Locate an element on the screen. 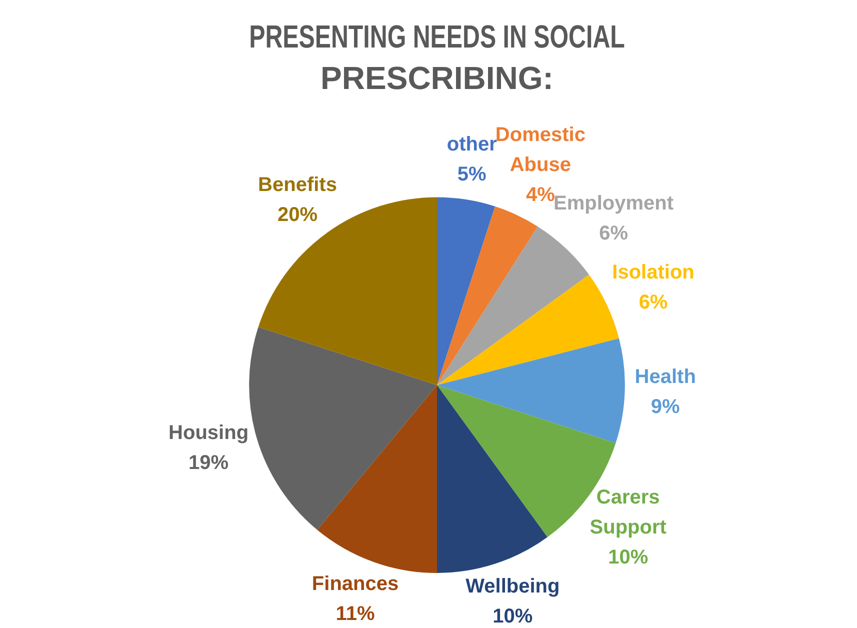  slice-label: Domestic Abuse is located at coordinates (540, 150).